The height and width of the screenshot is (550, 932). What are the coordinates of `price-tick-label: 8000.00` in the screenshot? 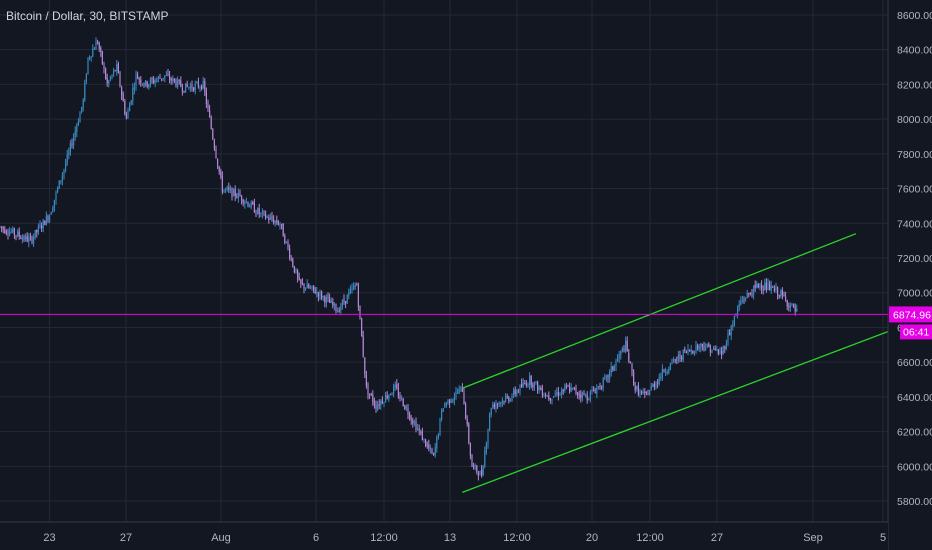 It's located at (914, 120).